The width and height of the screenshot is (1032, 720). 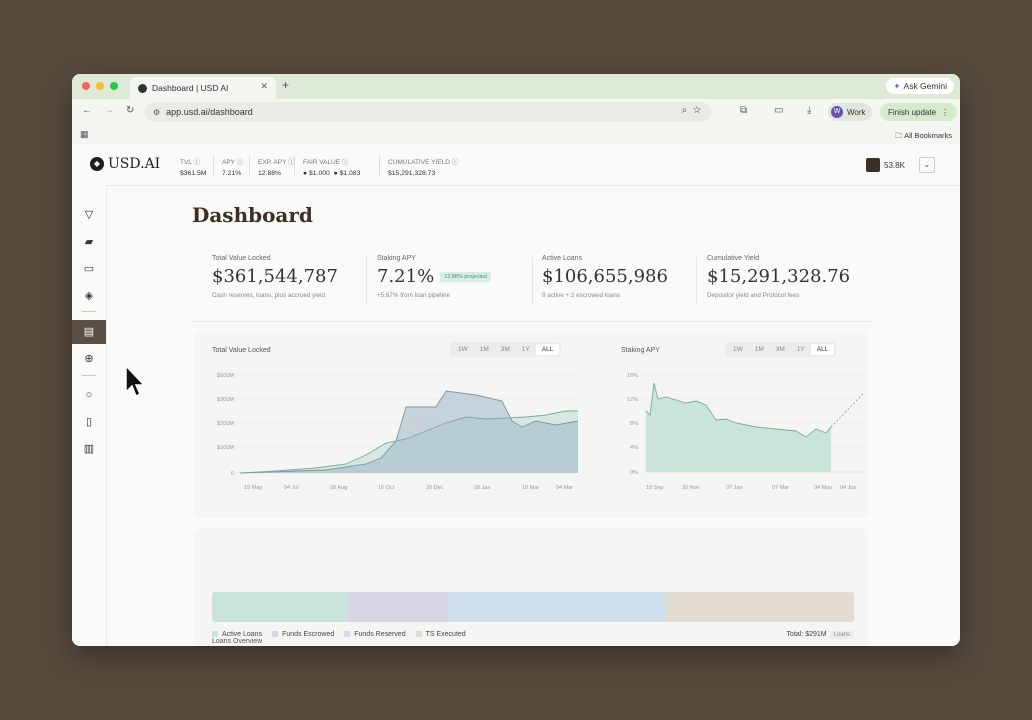 I want to click on sidebar-item-dashboard-icon: ▤, so click(x=89, y=332).